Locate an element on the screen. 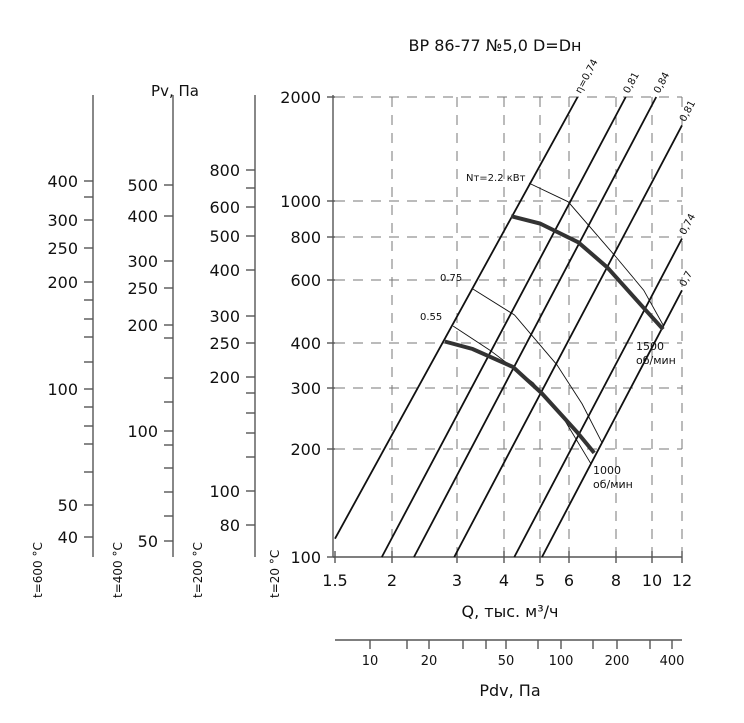  y-tick-label: 400 is located at coordinates (305, 343).